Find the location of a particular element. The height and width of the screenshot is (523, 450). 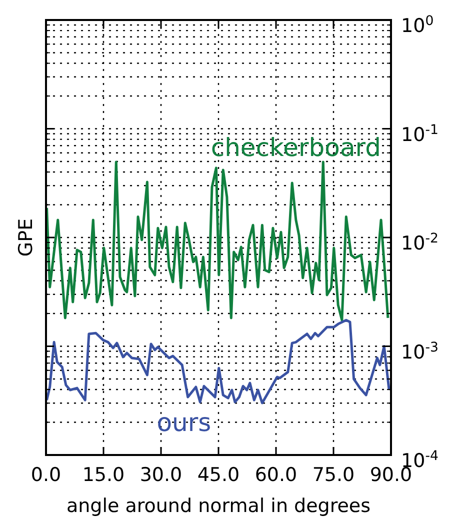

x-tick-label: 75.0 is located at coordinates (333, 475).